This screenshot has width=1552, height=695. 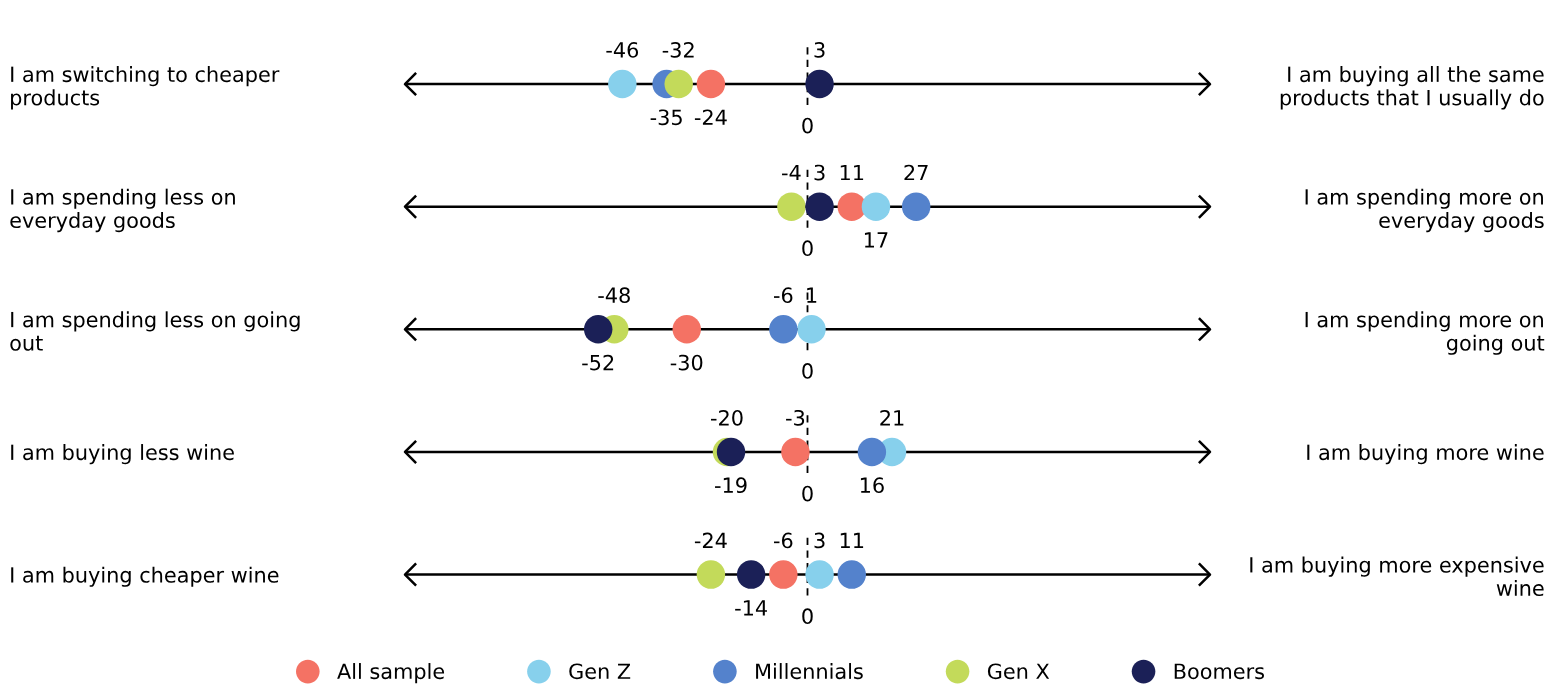 What do you see at coordinates (600, 671) in the screenshot?
I see `legend-label: Gen Z` at bounding box center [600, 671].